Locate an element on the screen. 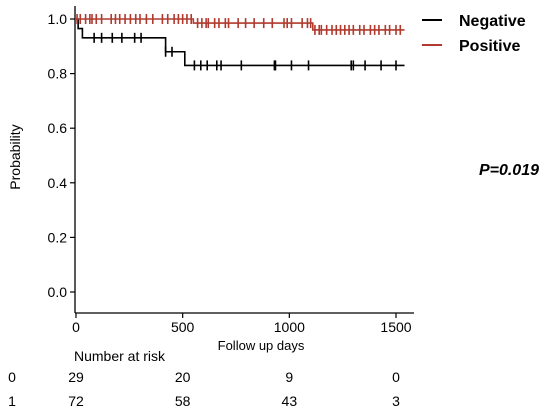 The height and width of the screenshot is (410, 550). survival-curve-negative is located at coordinates (240, 42).